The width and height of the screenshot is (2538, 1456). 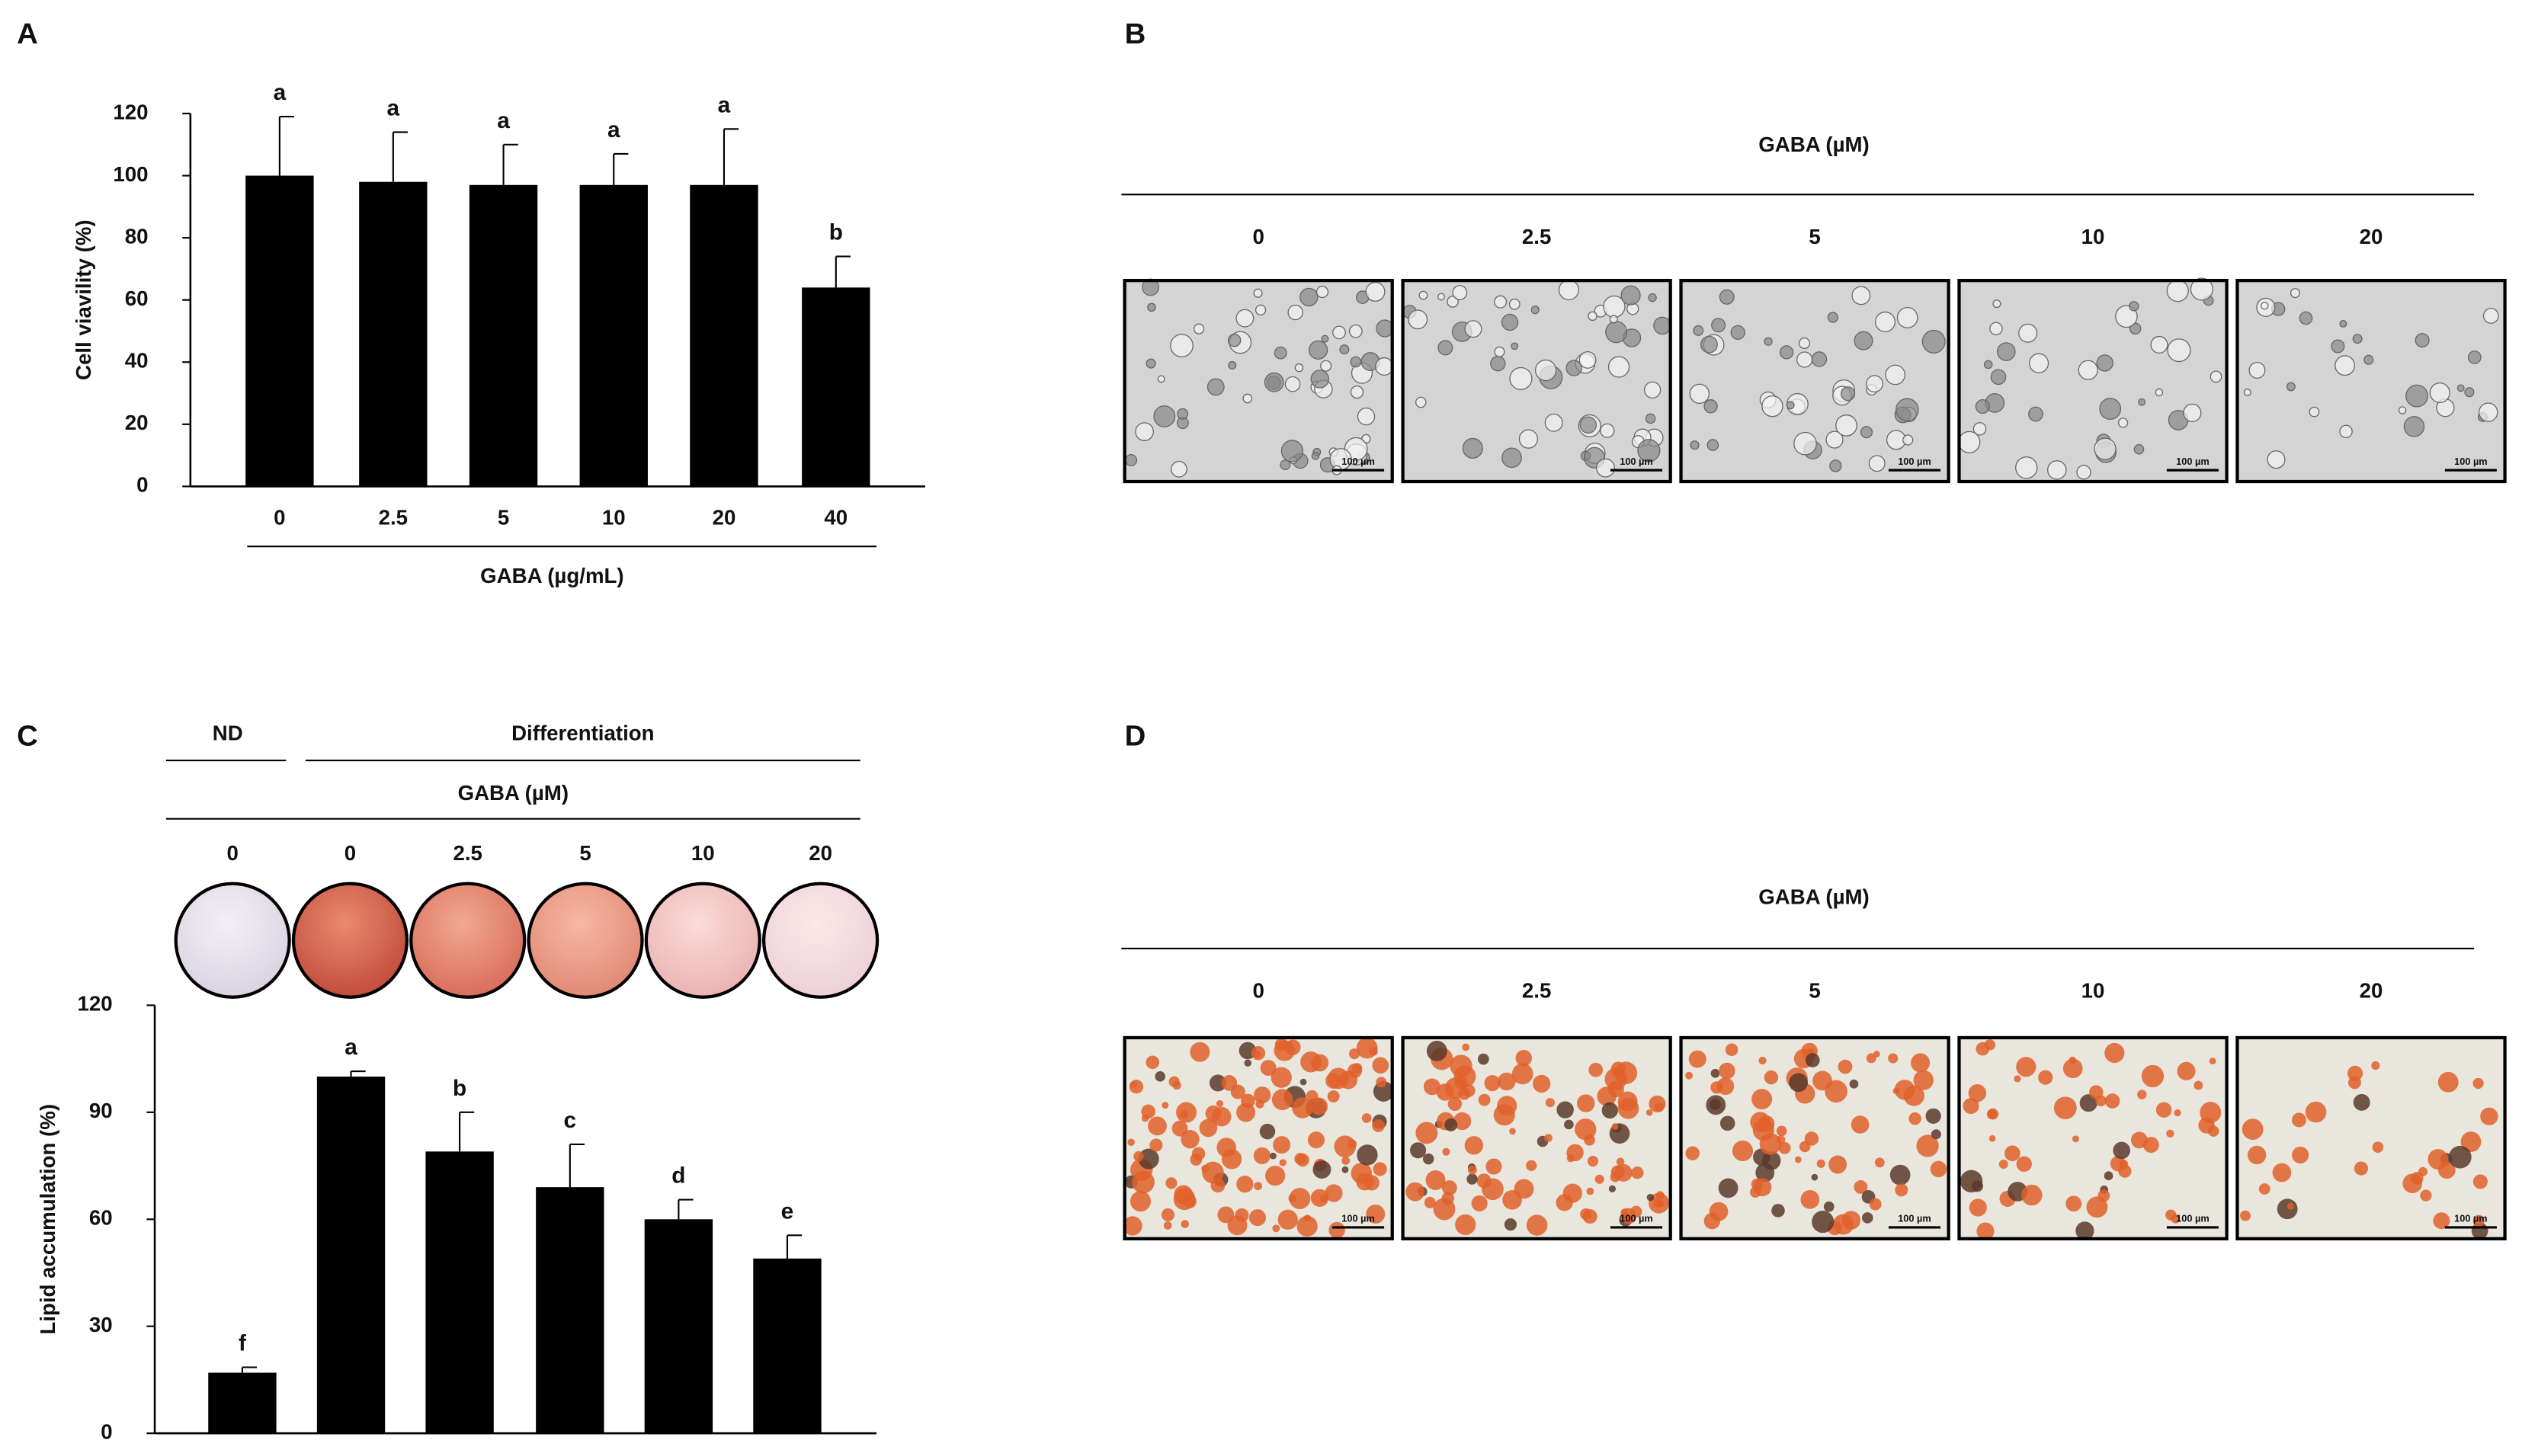 I want to click on x-tick-label: 5, so click(x=503, y=517).